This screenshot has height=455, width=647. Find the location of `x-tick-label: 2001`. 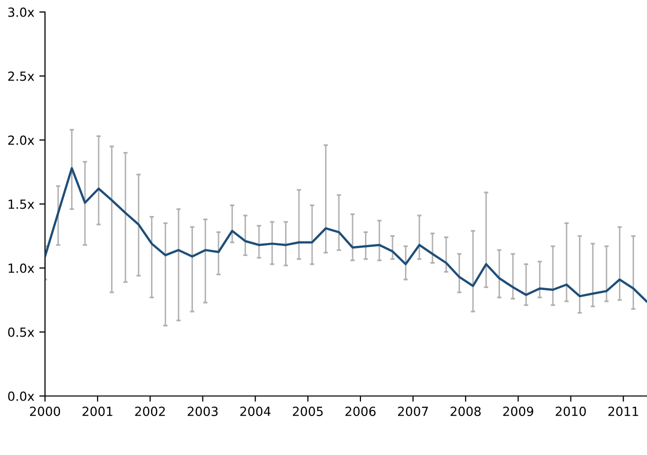

x-tick-label: 2001 is located at coordinates (97, 411).